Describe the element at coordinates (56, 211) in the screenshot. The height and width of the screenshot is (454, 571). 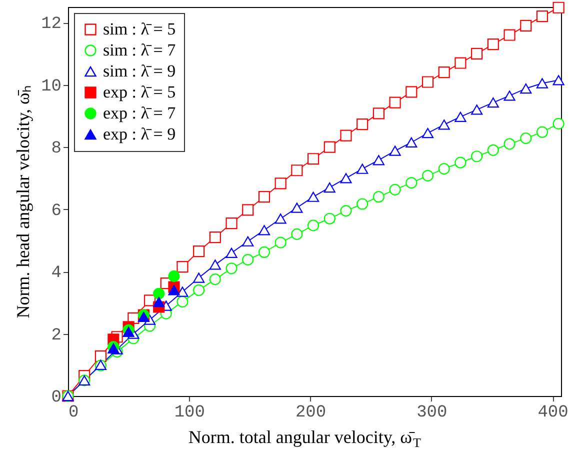
I see `y-tick-label: 6` at that location.